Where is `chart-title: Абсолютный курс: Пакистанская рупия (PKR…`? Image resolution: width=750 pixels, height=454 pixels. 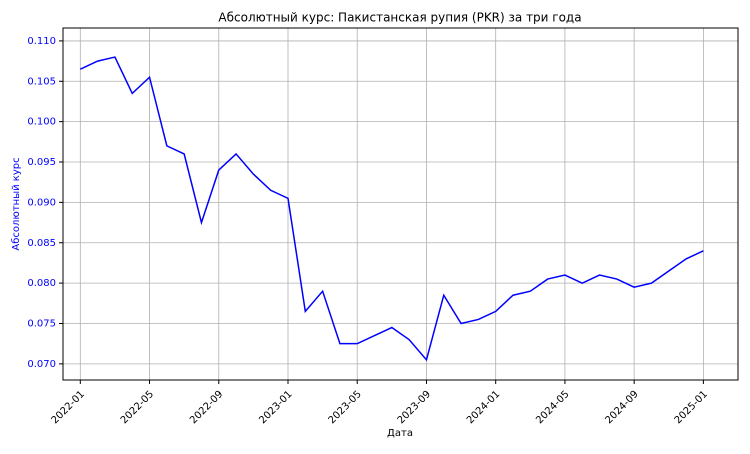
chart-title: Абсолютный курс: Пакистанская рупия (PKR… is located at coordinates (399, 18).